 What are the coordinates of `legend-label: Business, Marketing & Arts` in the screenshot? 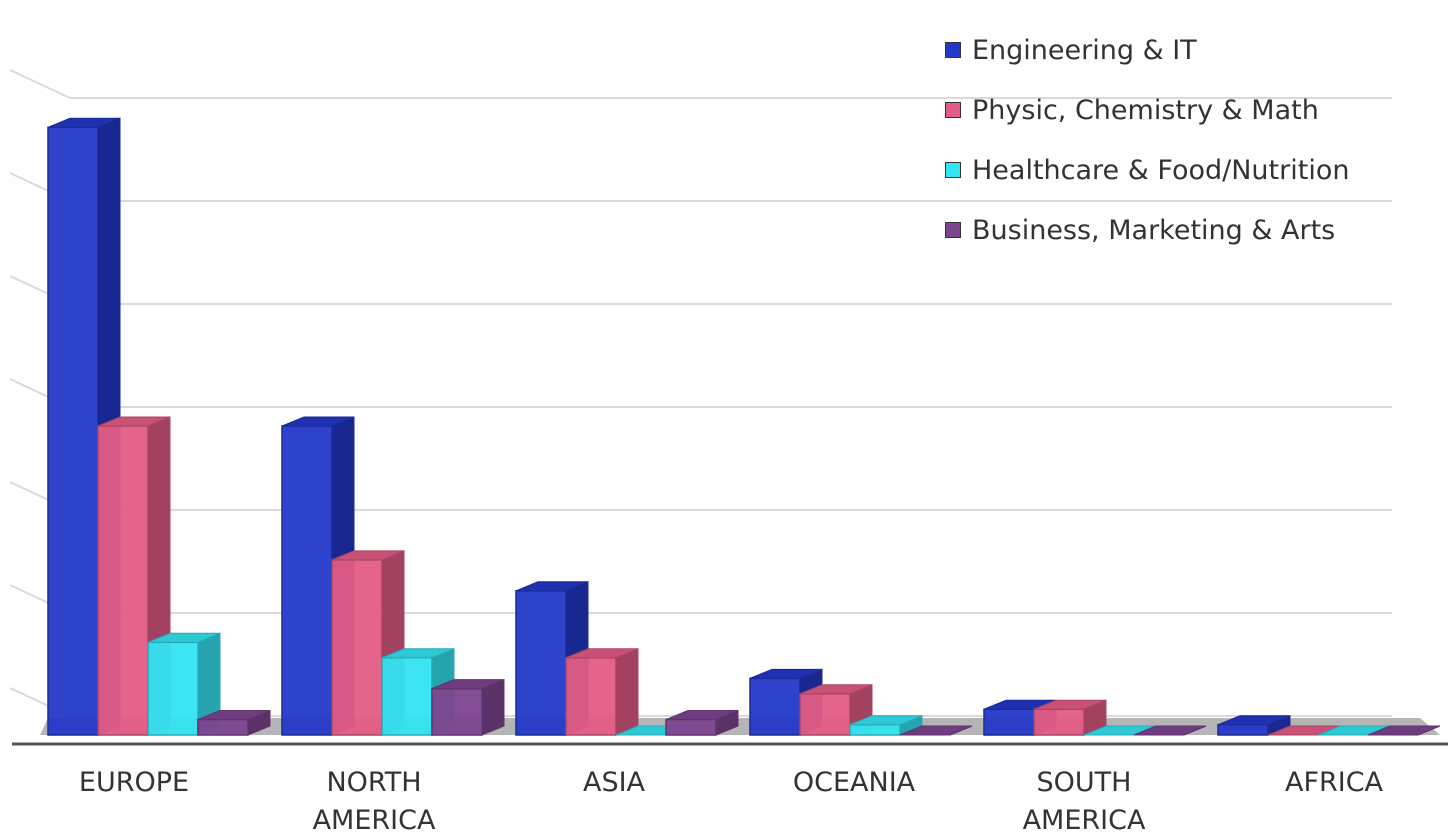 It's located at (1154, 230).